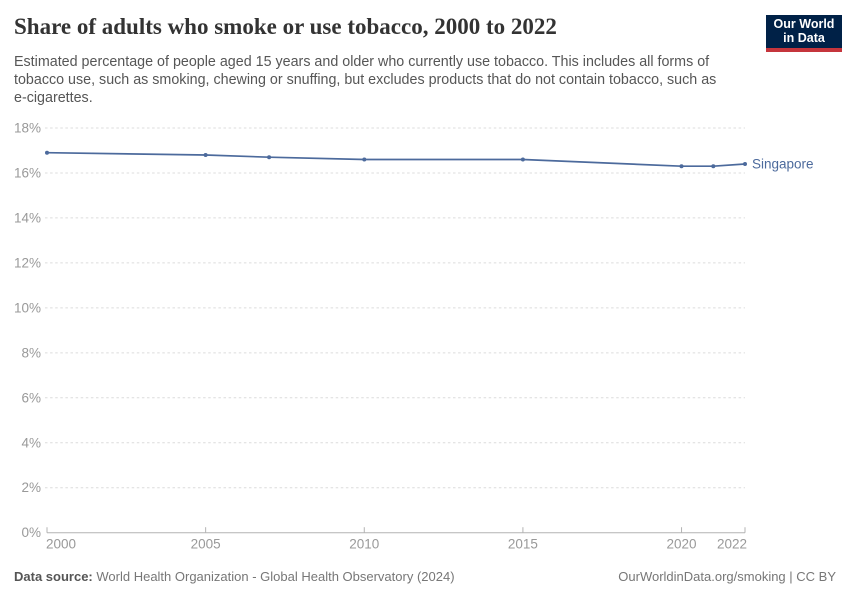  What do you see at coordinates (31, 397) in the screenshot?
I see `y-tick-label: 6%` at bounding box center [31, 397].